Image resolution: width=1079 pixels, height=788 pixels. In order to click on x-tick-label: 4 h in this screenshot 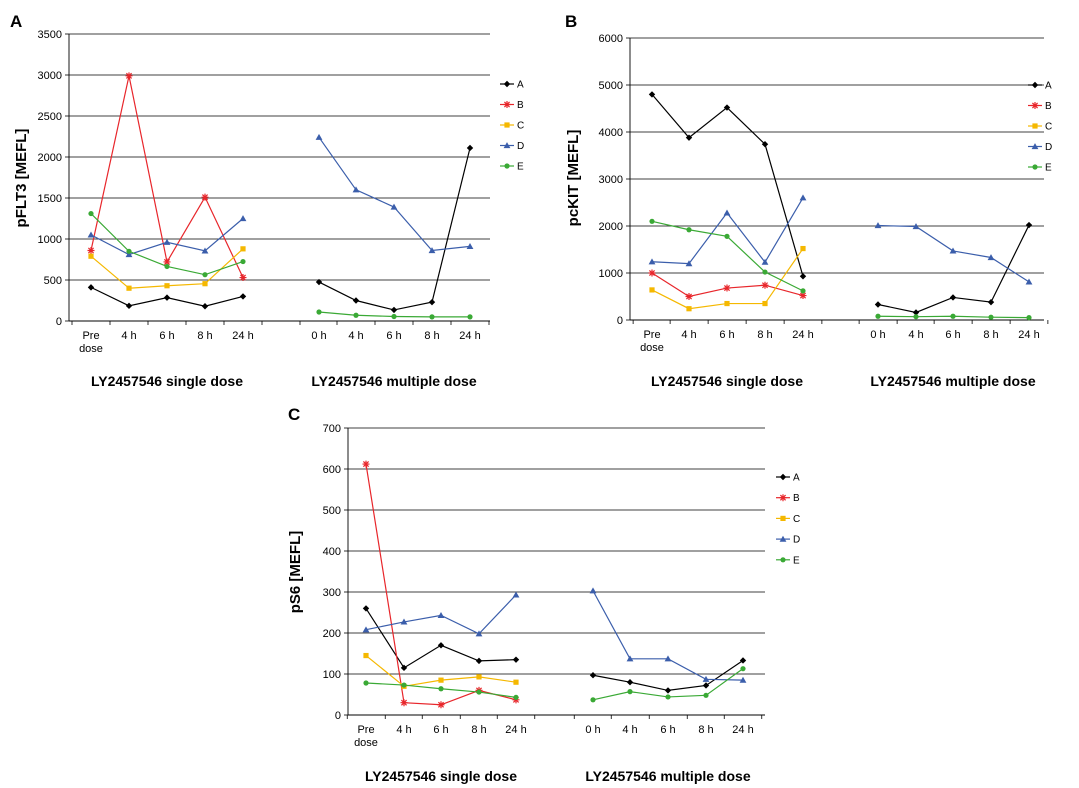, I will do `click(688, 335)`.